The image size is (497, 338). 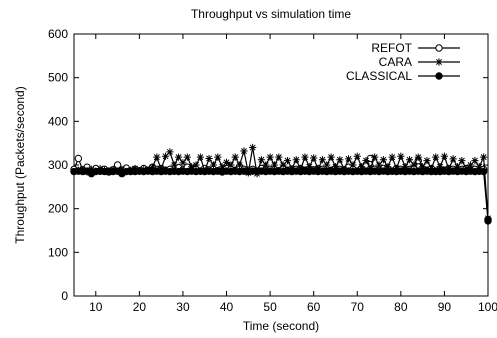 I want to click on x-tick-label: 30, so click(x=183, y=307).